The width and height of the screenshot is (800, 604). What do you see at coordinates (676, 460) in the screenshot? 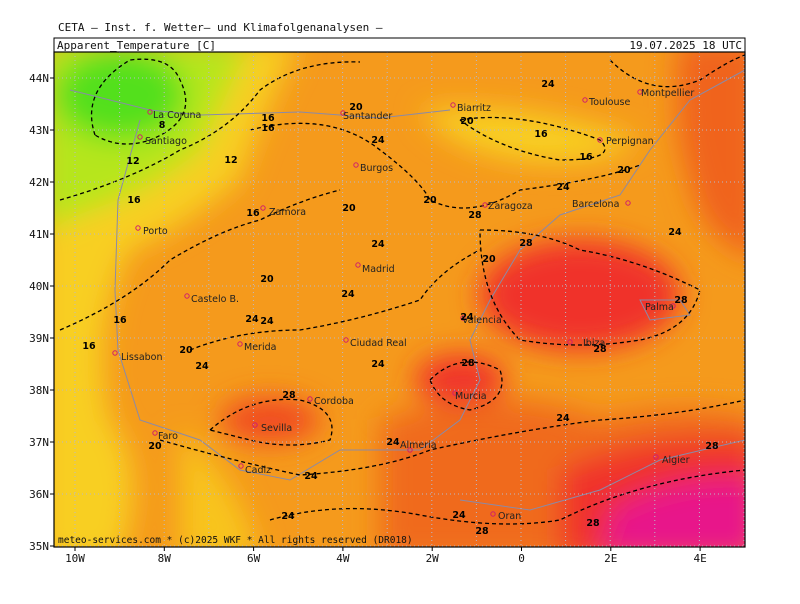
I see `city-label: Algier` at bounding box center [676, 460].